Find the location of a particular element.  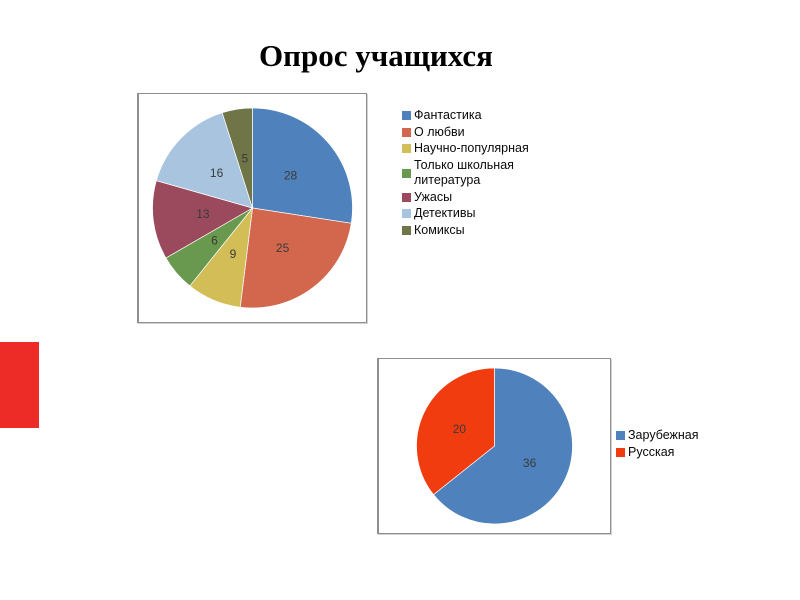

literature-origin-legend: Зарубежная Русская is located at coordinates (671, 444).